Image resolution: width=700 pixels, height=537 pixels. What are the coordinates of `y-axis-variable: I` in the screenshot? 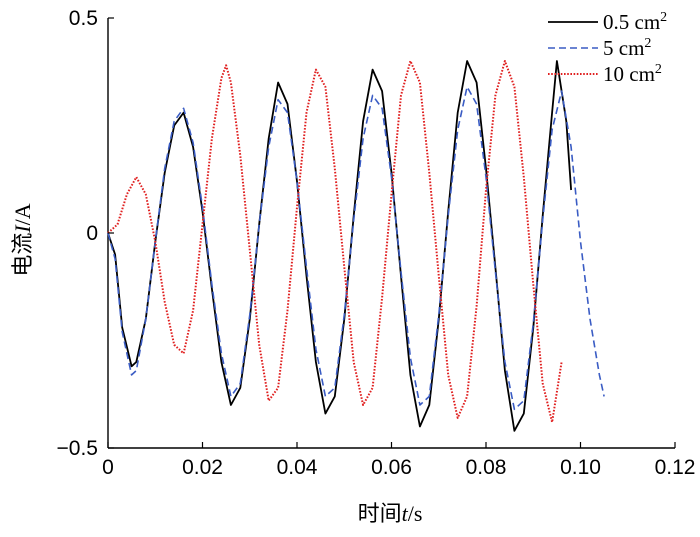 It's located at (22, 229).